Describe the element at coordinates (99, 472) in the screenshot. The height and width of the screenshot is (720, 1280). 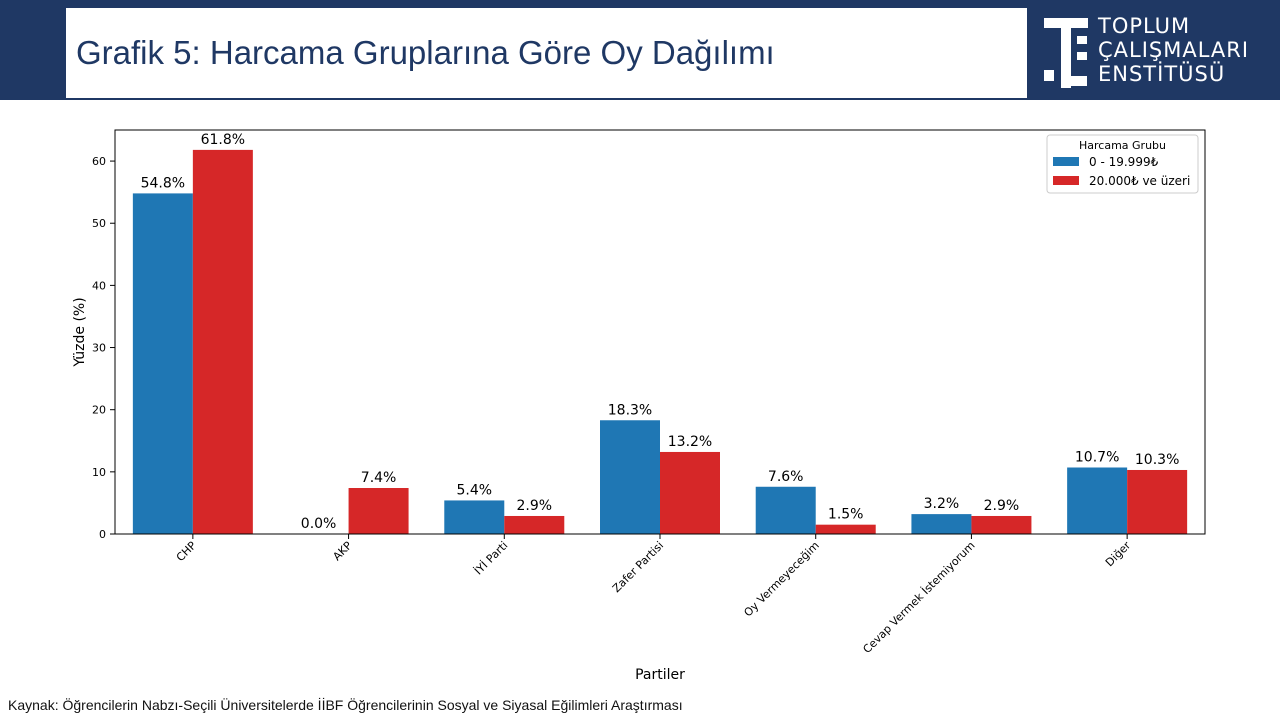
I see `y-tick-label: 10` at that location.